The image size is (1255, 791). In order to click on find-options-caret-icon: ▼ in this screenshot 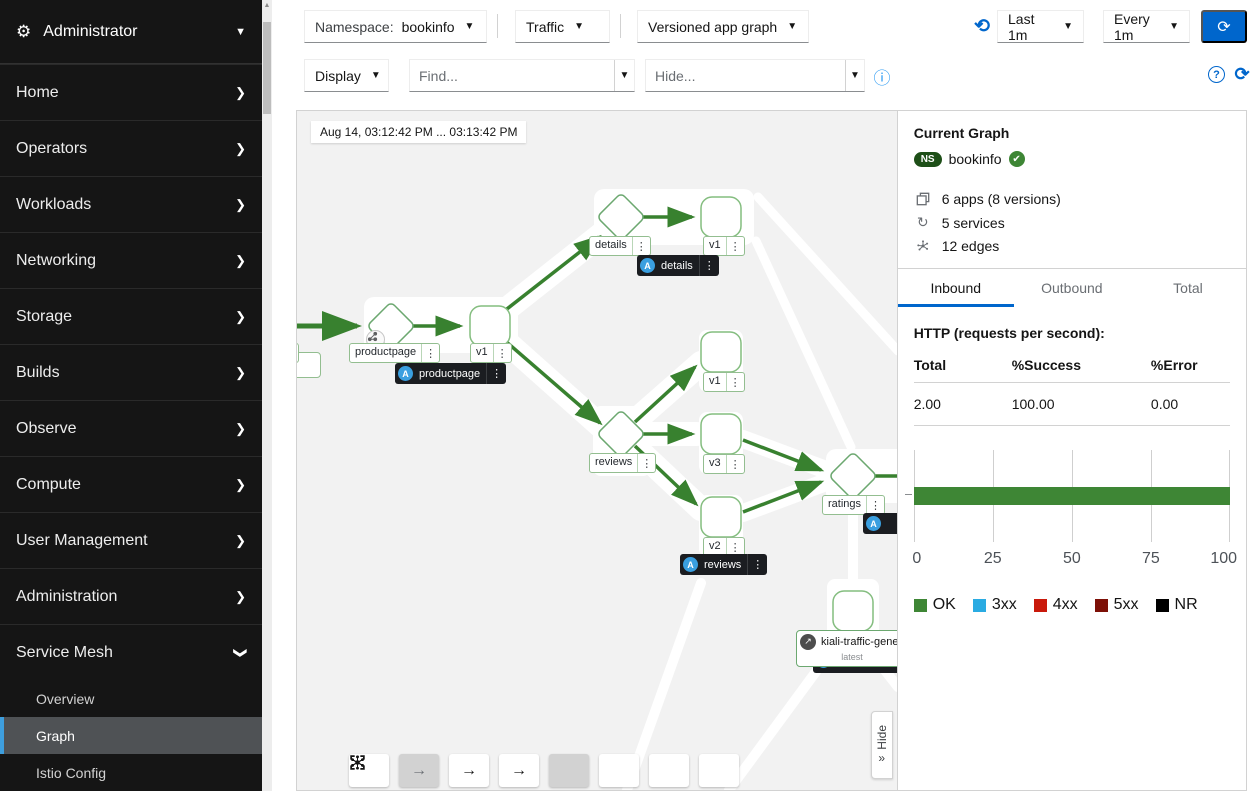, I will do `click(624, 75)`.